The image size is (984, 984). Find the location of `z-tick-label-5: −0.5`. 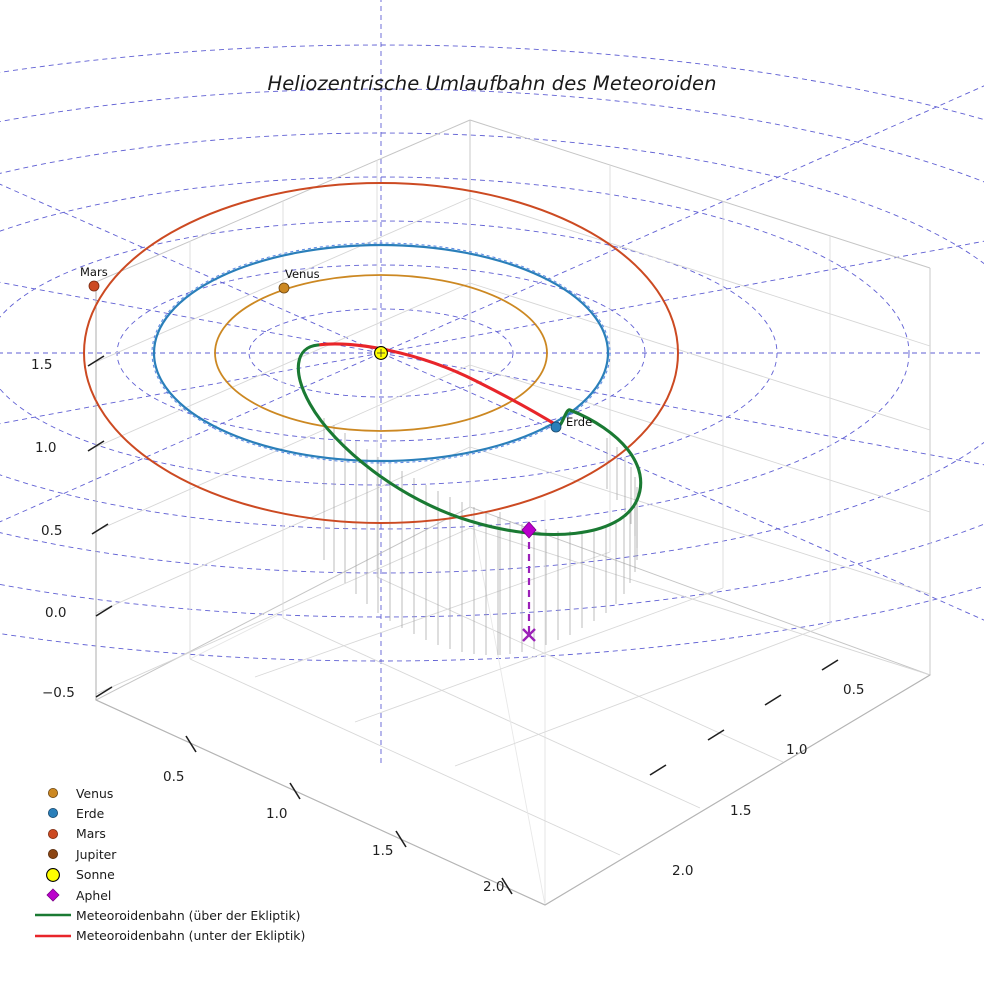

z-tick-label-5: −0.5 is located at coordinates (58, 693).